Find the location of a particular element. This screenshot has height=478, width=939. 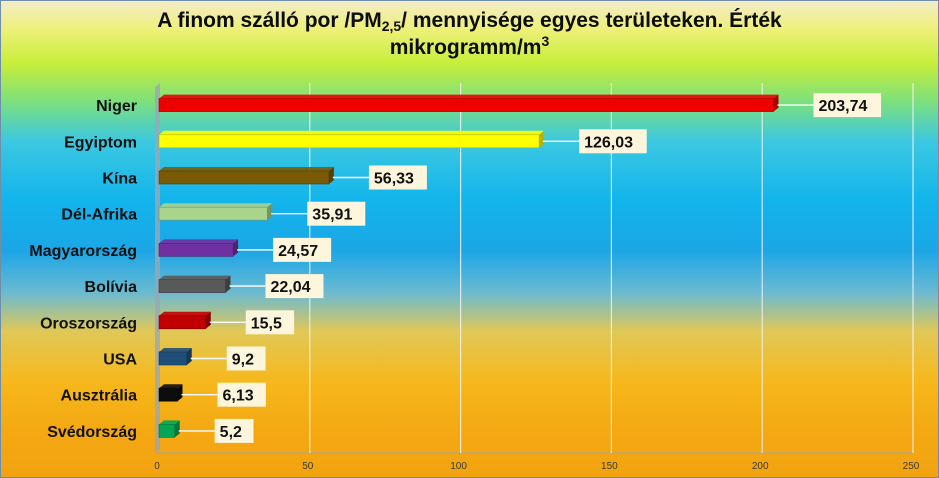

value-label: 6,13 is located at coordinates (237, 396).